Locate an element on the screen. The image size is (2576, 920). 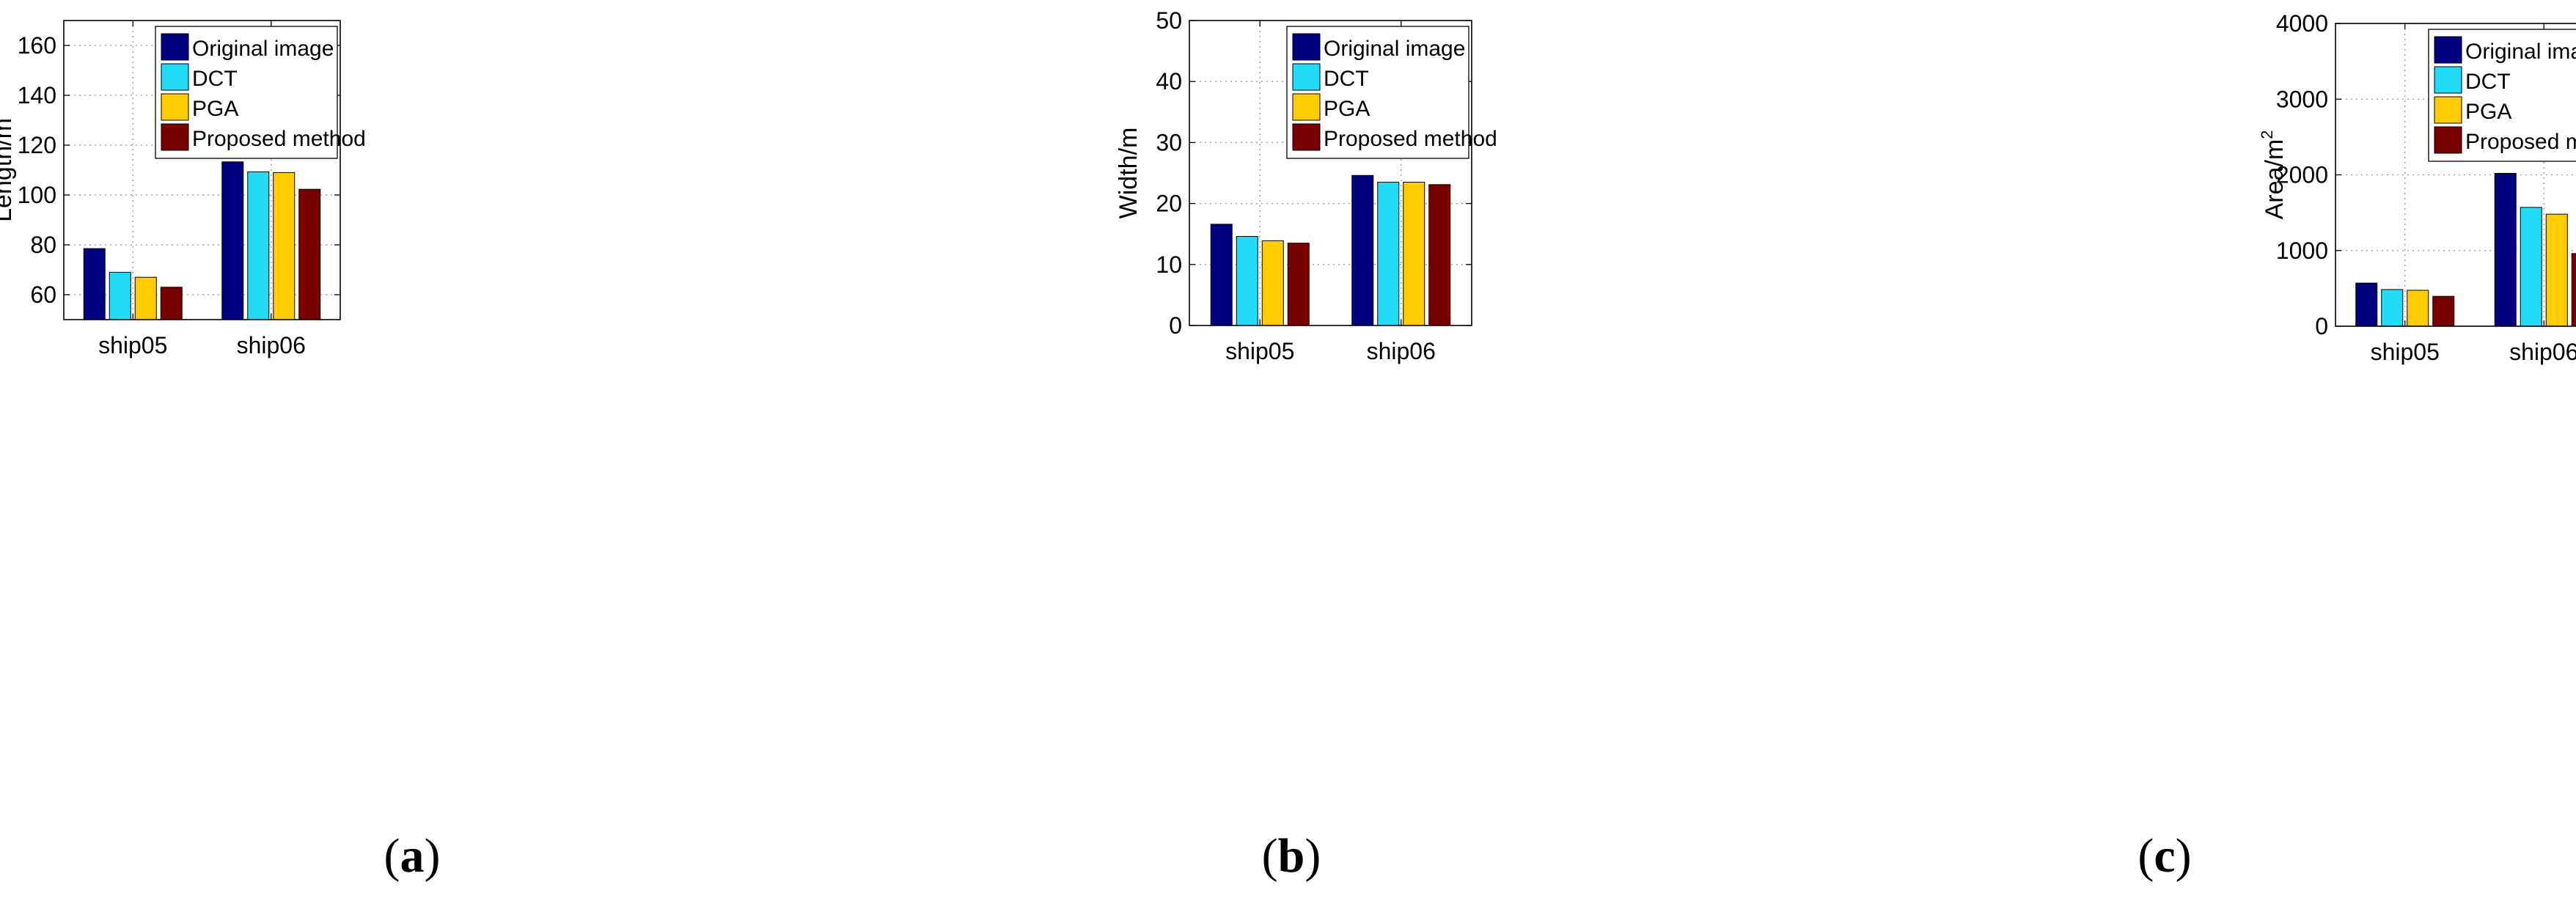
y-tick-label: 40 is located at coordinates (1169, 81).